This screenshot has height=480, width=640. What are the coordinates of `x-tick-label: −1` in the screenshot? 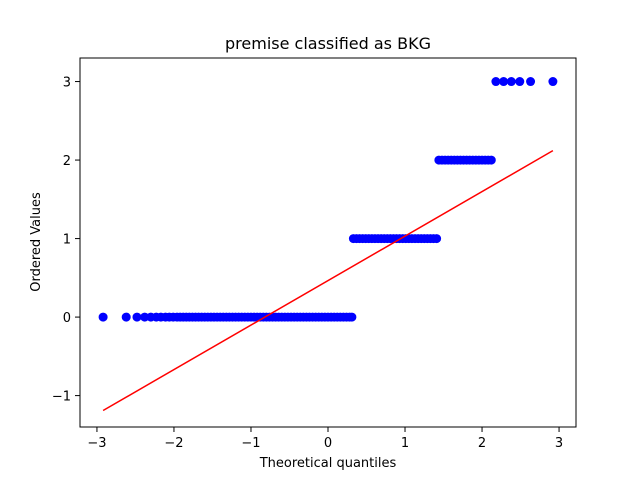 It's located at (250, 443).